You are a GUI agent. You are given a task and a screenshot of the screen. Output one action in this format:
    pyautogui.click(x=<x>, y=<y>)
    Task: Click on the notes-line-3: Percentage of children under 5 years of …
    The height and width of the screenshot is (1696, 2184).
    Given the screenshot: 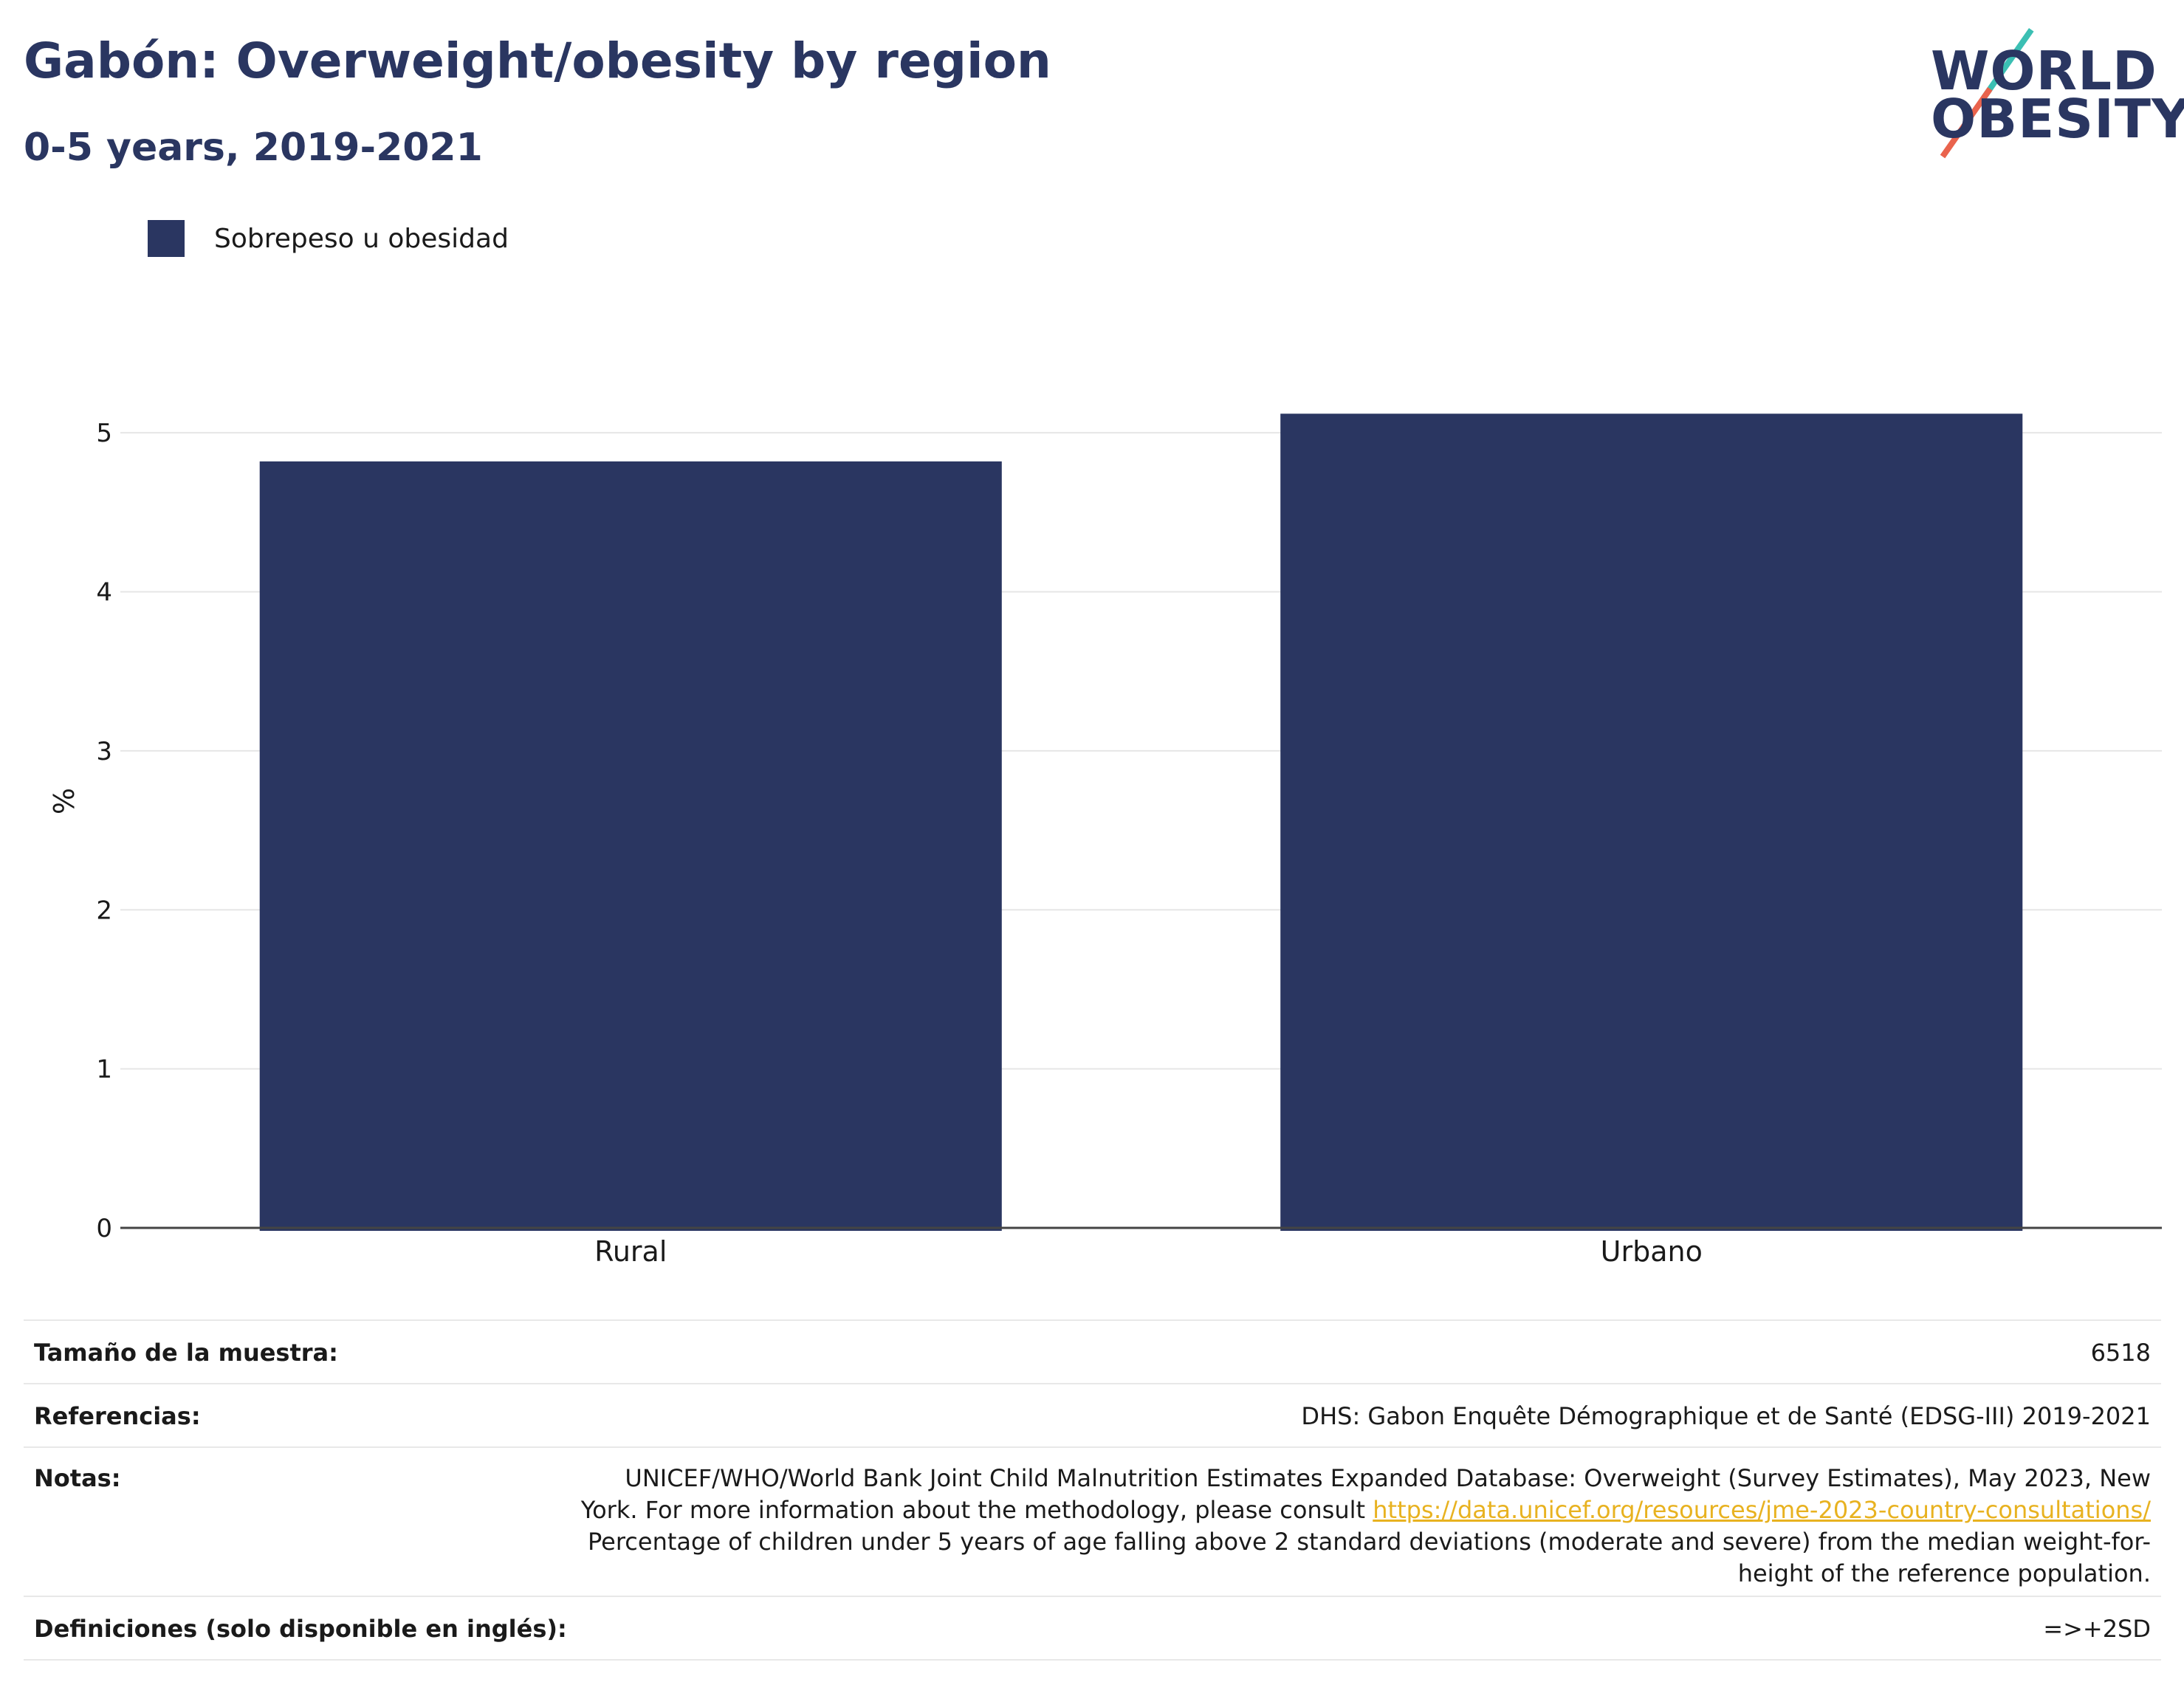 What is the action you would take?
    pyautogui.click(x=1370, y=1542)
    